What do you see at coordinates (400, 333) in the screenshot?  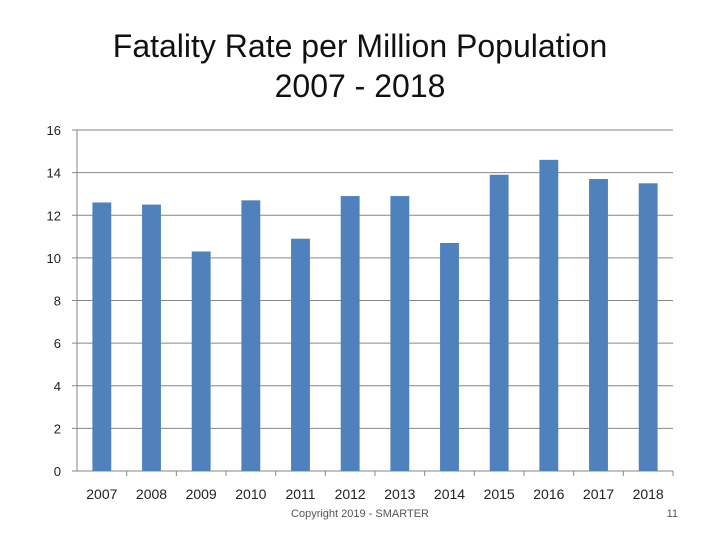 I see `bar-2013` at bounding box center [400, 333].